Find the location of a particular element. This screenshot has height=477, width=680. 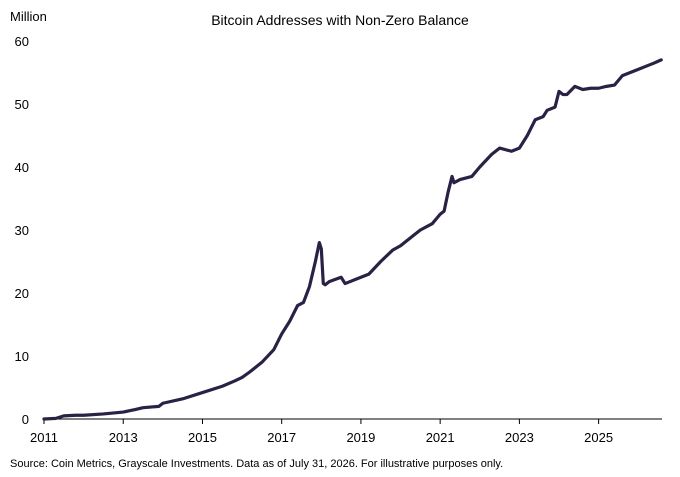

y-tick-label: 20 is located at coordinates (22, 293).